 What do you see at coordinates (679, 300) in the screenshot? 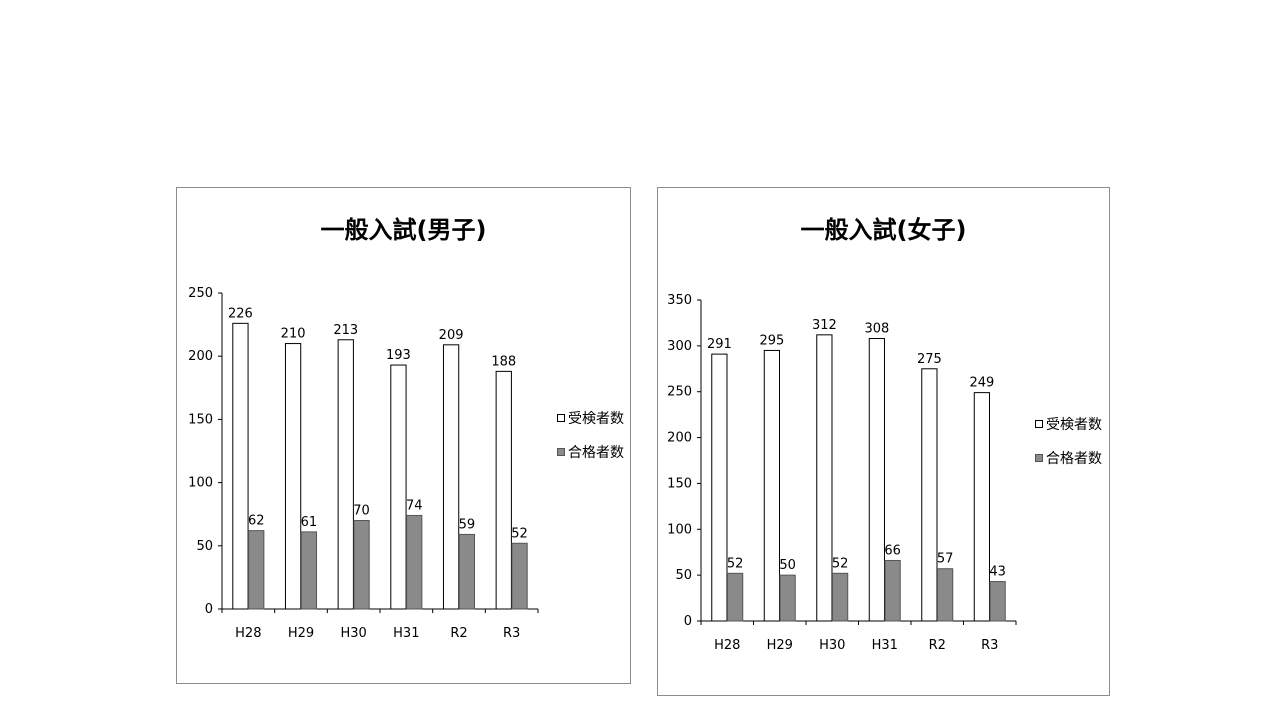
I see `y-tick-label: 350` at bounding box center [679, 300].